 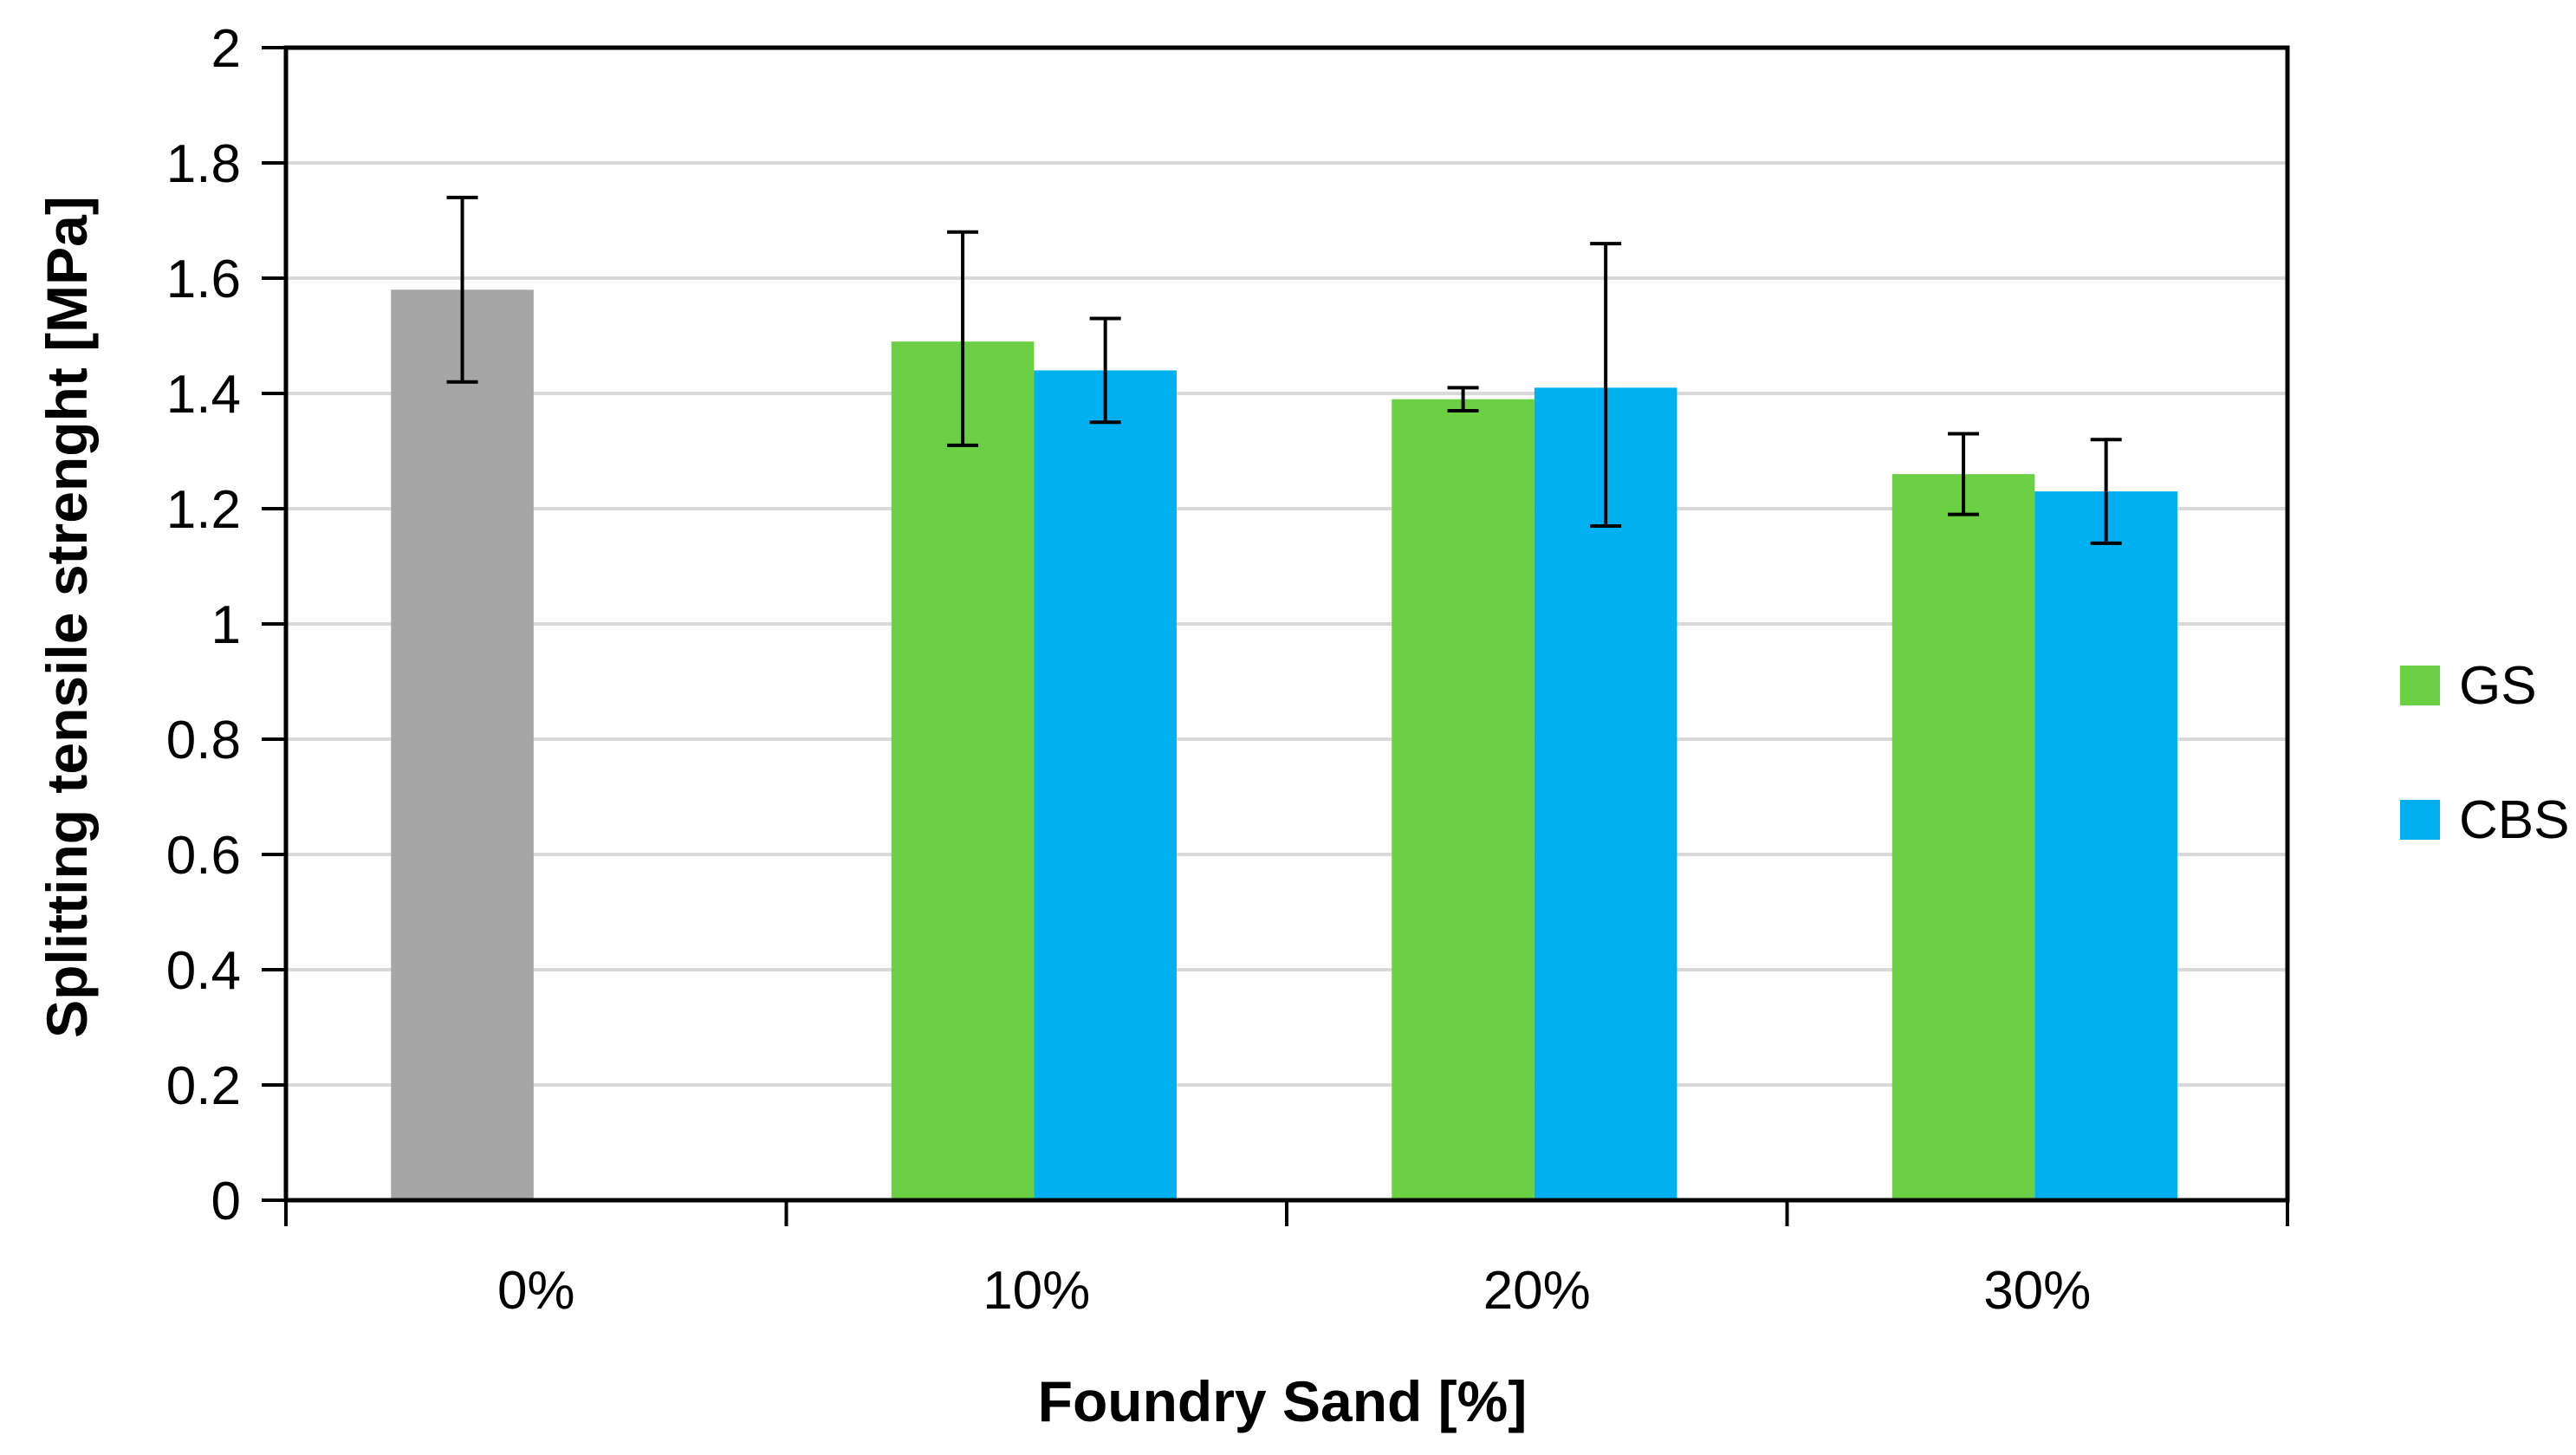 I want to click on y-tick-label: 0.8, so click(x=204, y=740).